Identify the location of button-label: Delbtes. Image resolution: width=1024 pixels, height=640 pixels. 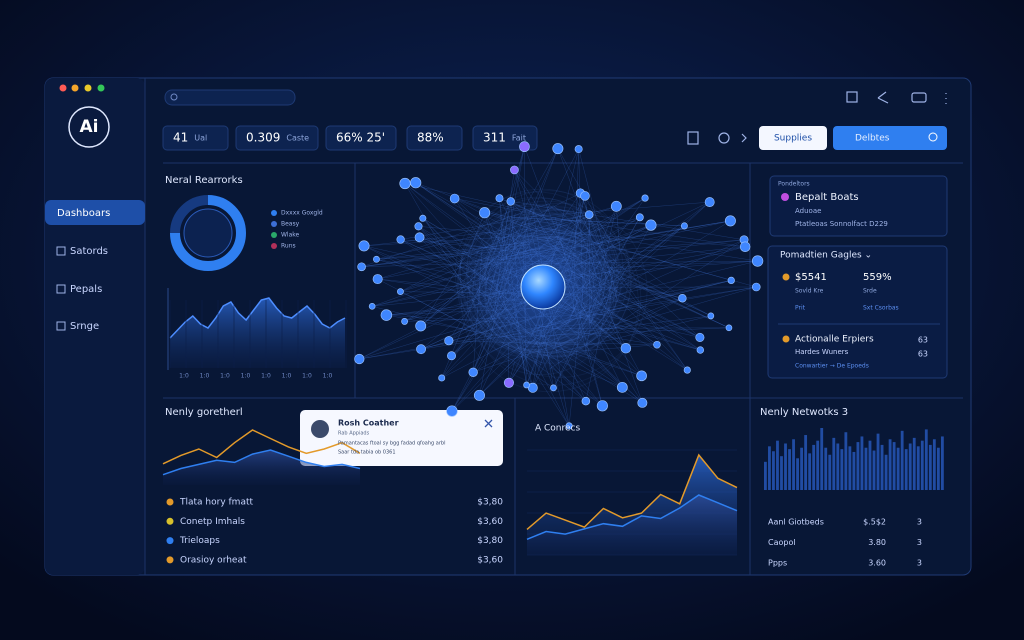
(872, 139).